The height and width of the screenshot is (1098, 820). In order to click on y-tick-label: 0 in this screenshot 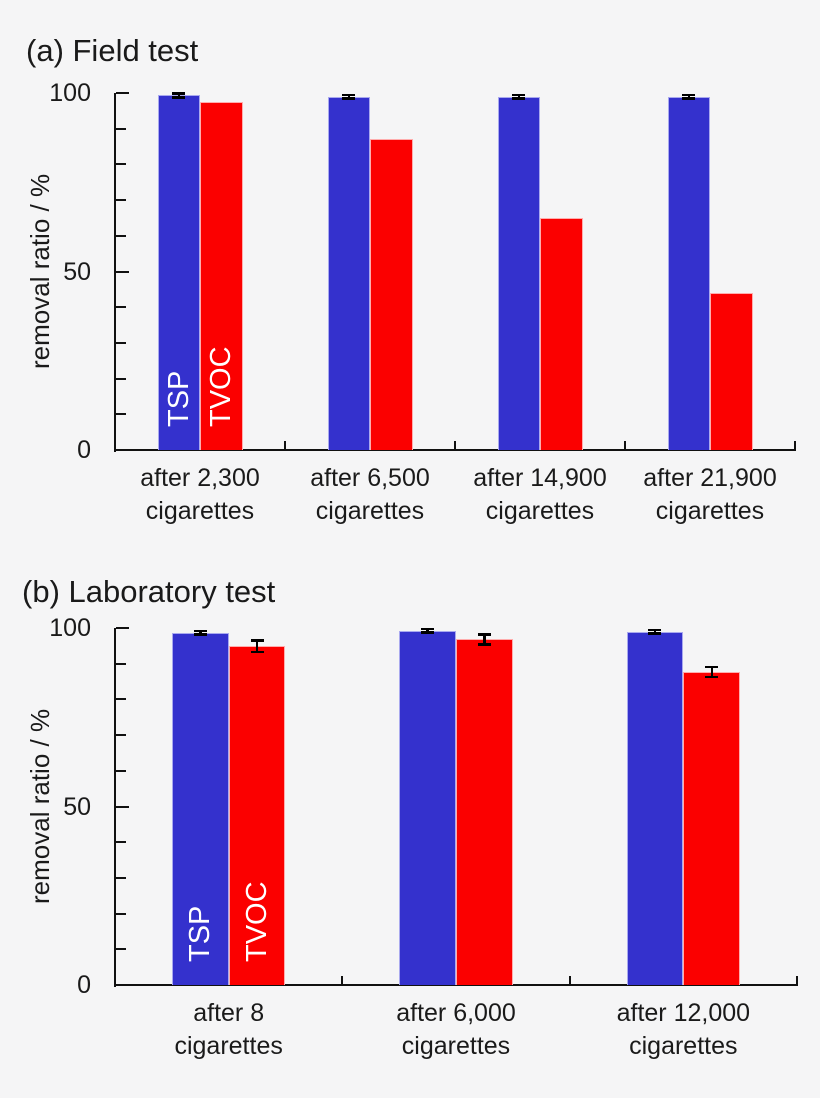, I will do `click(84, 985)`.